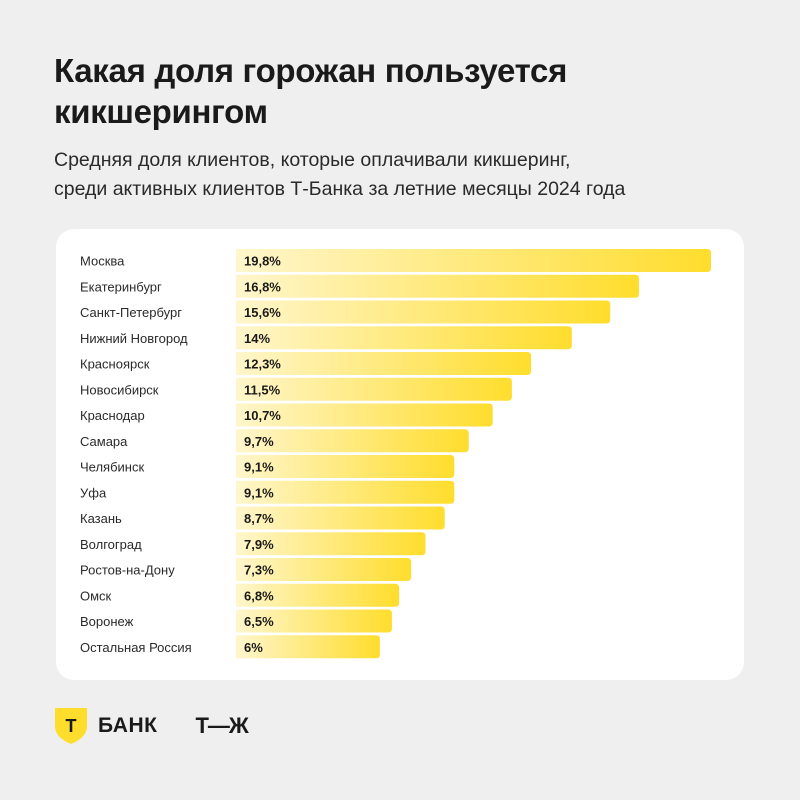  What do you see at coordinates (102, 261) in the screenshot?
I see `category-label: Москва` at bounding box center [102, 261].